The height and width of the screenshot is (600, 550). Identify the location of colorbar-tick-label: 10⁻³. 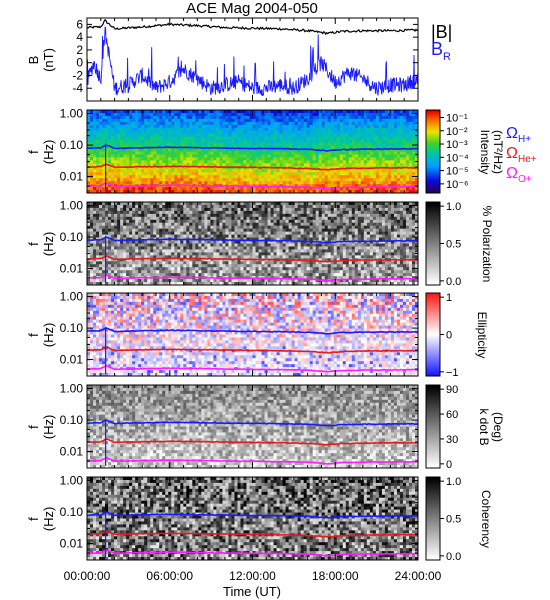
(457, 145).